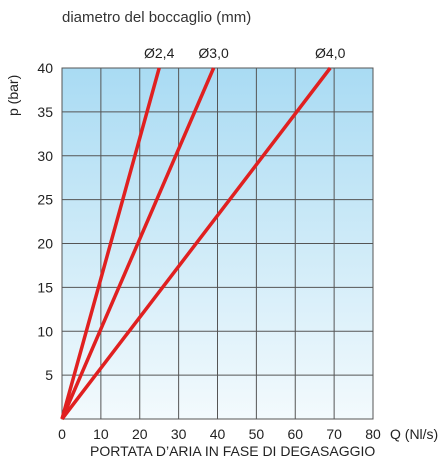 The height and width of the screenshot is (466, 446). I want to click on series-label: Ø2,4, so click(159, 53).